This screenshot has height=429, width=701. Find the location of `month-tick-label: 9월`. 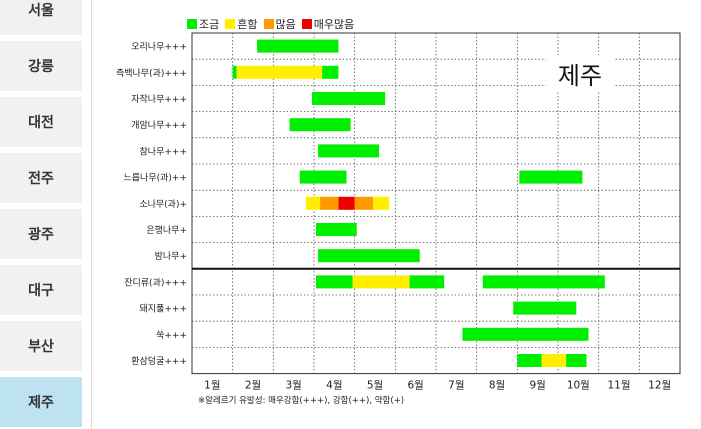

month-tick-label: 9월 is located at coordinates (537, 386).